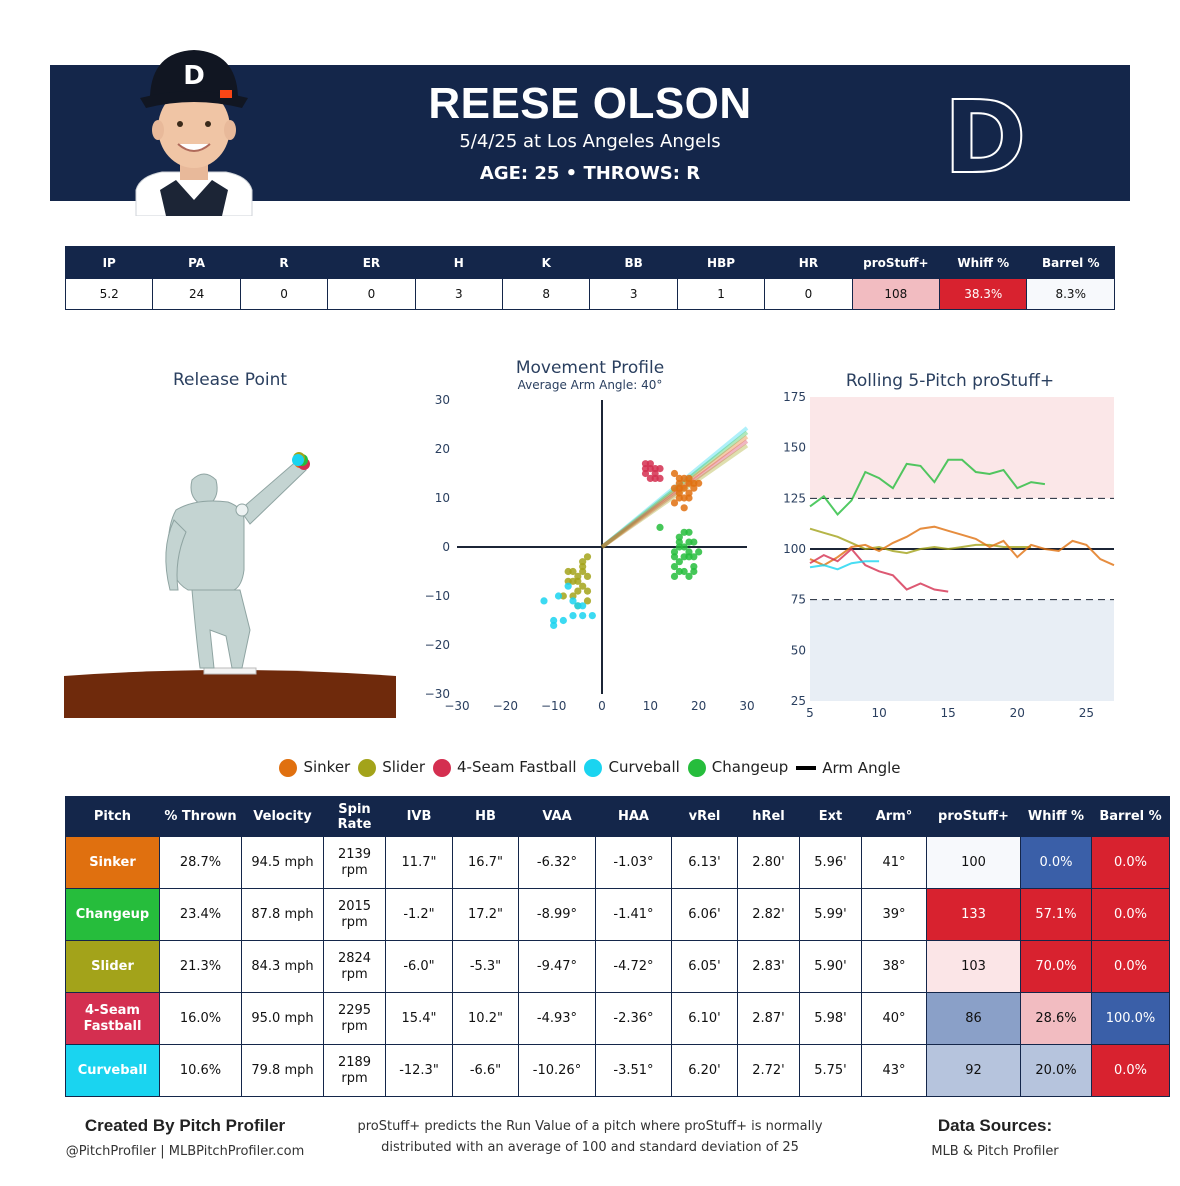  I want to click on legend-label-changeup: Changeup, so click(750, 767).